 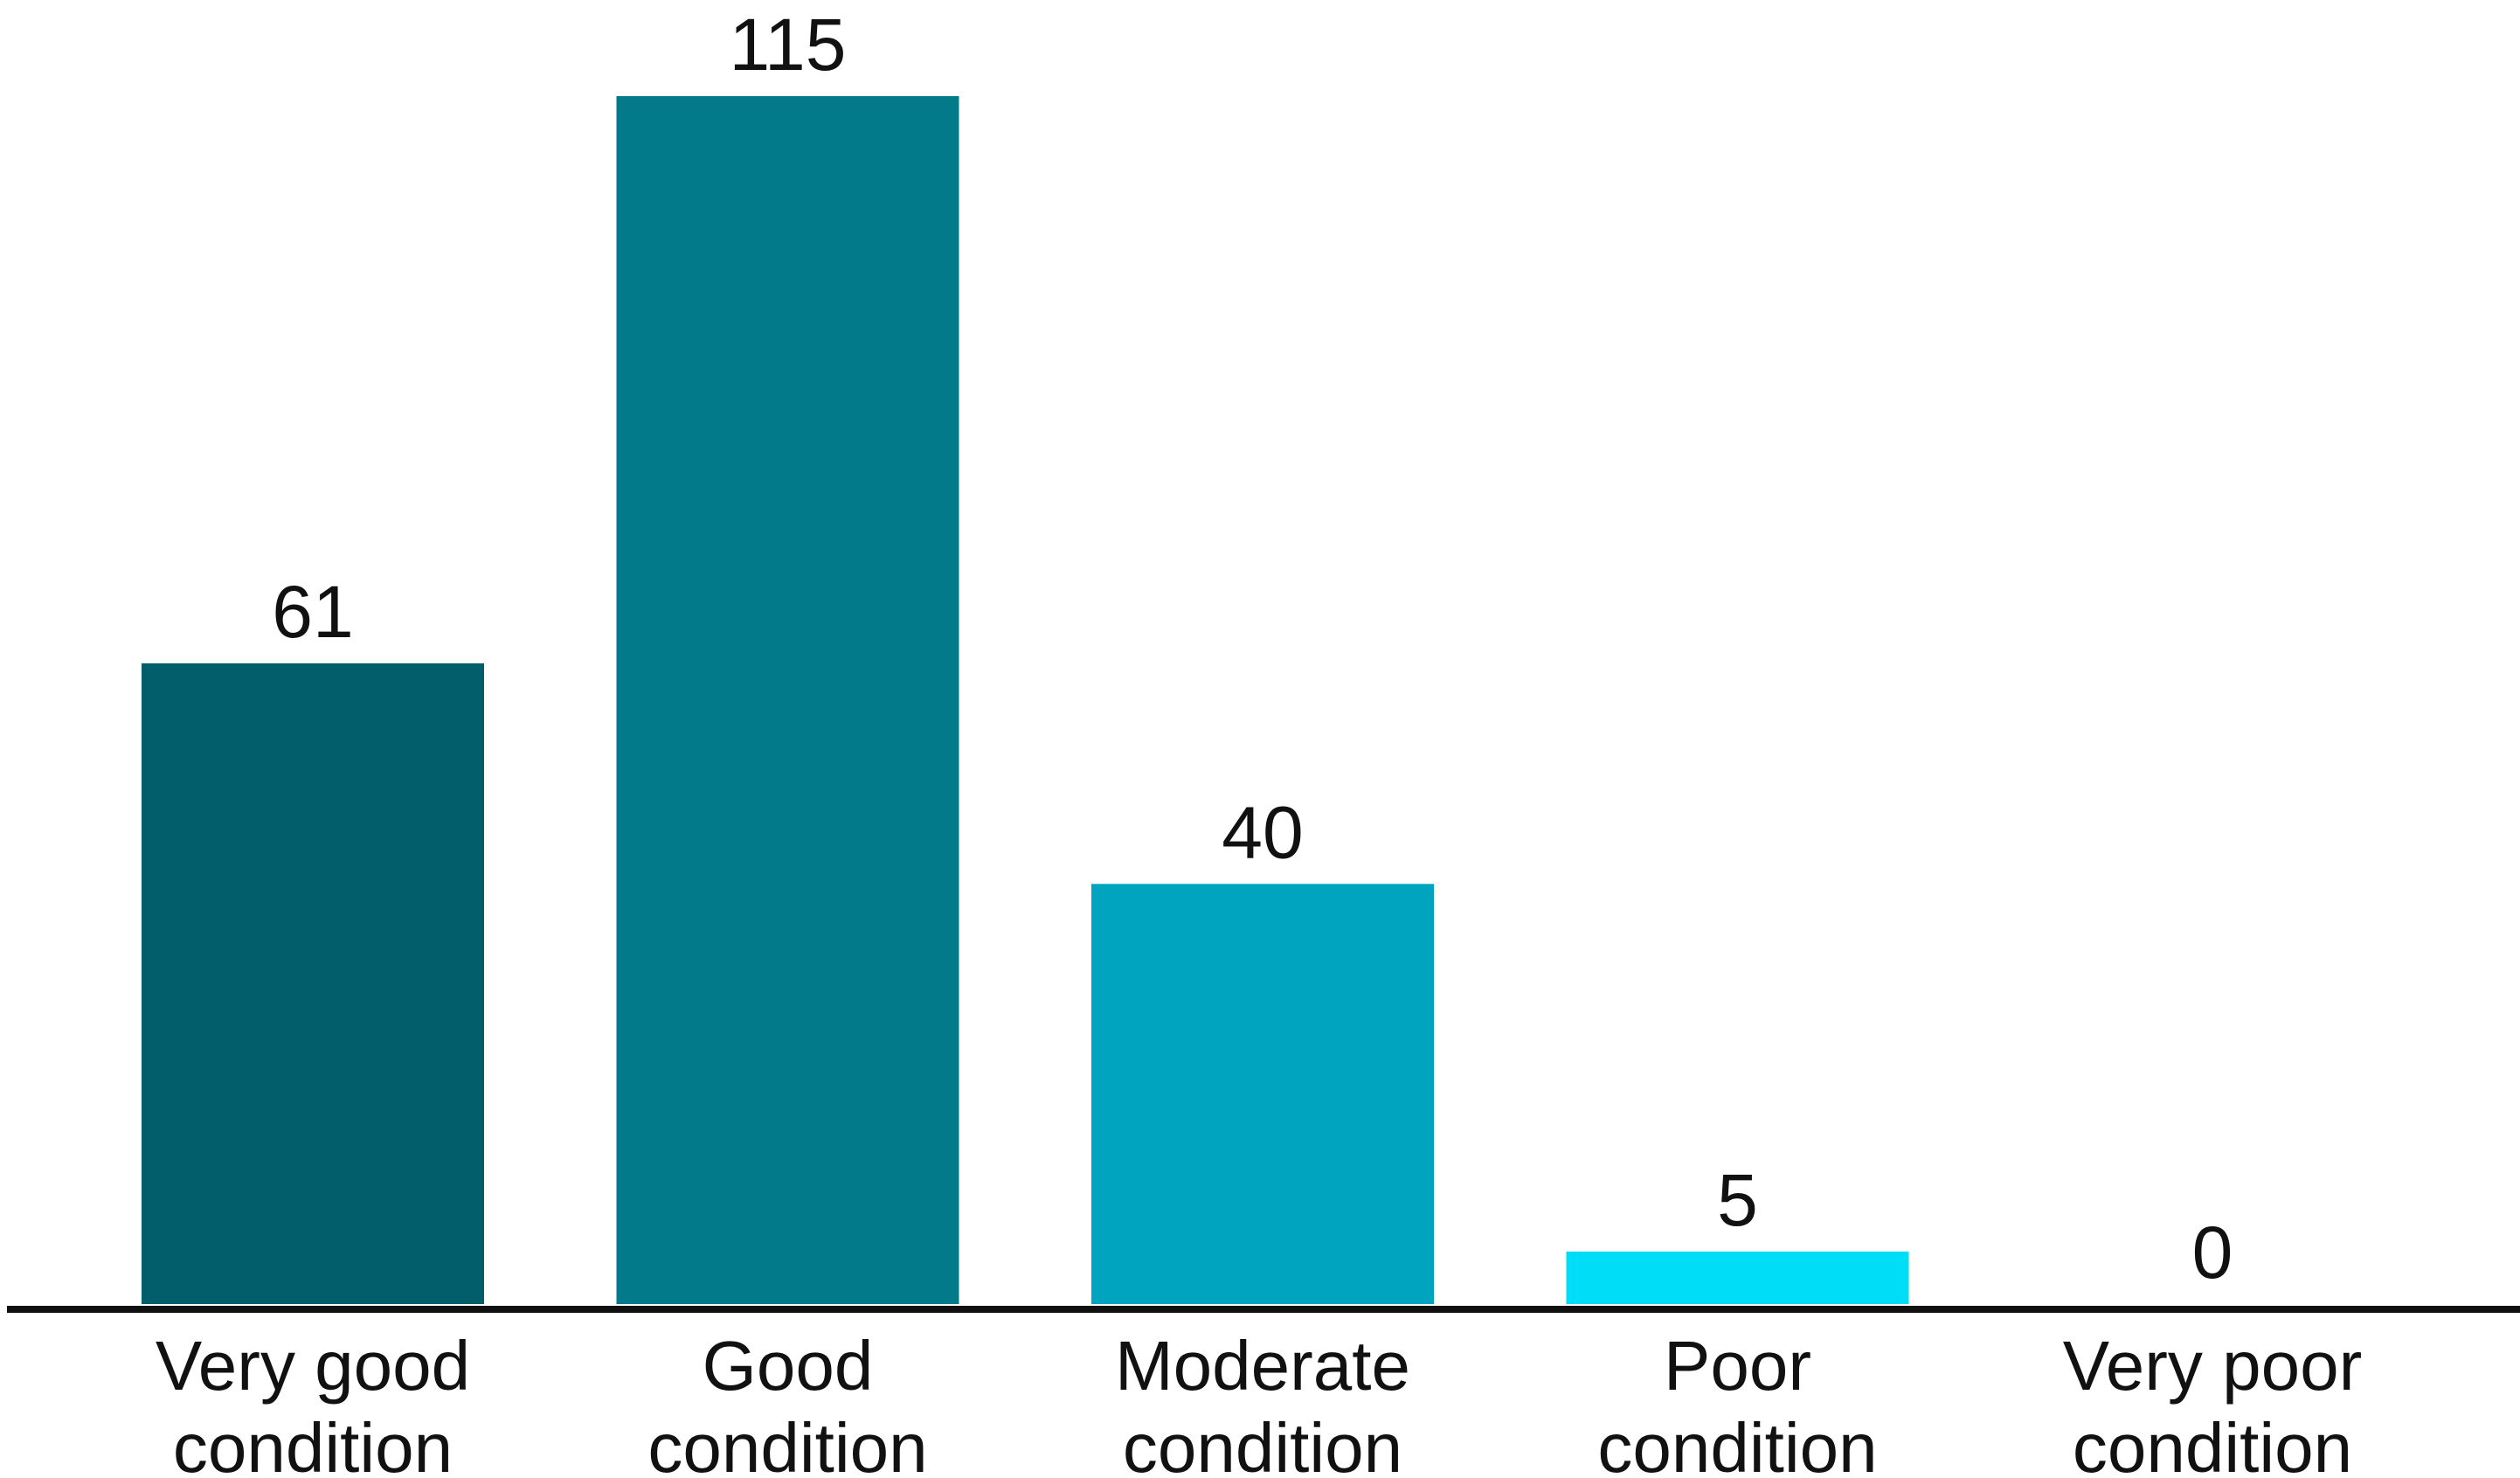 What do you see at coordinates (1737, 1200) in the screenshot?
I see `value-label-3: 5` at bounding box center [1737, 1200].